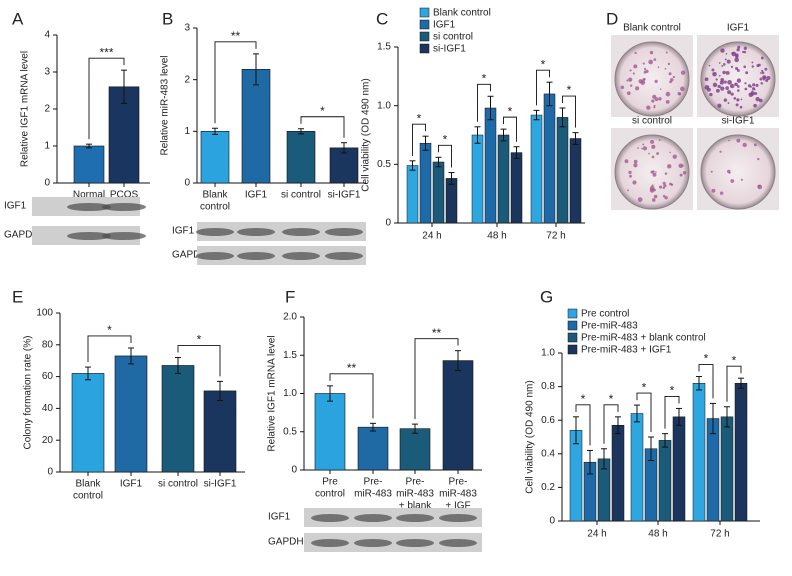 This screenshot has width=792, height=576. I want to click on legend-label: IGF1, so click(444, 25).